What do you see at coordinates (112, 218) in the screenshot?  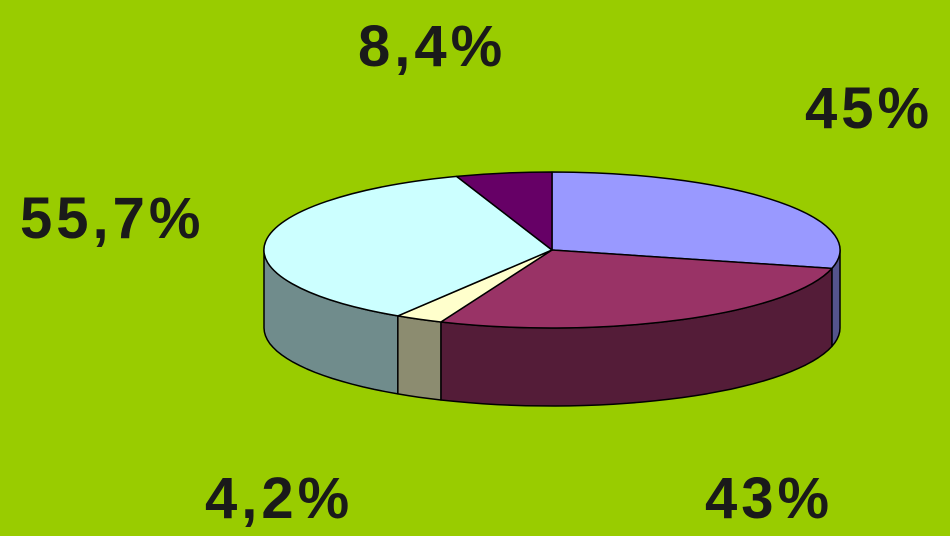 I see `slice-label-55-7: 55,7%` at bounding box center [112, 218].